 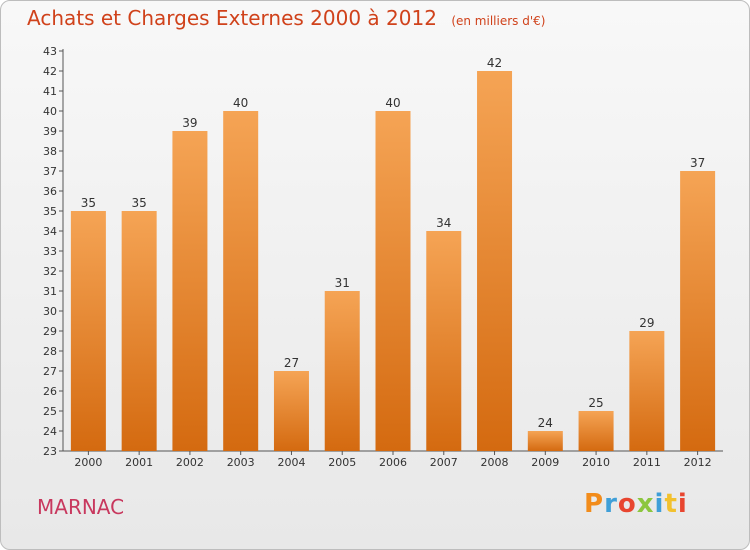 What do you see at coordinates (595, 403) in the screenshot?
I see `data-label: 25` at bounding box center [595, 403].